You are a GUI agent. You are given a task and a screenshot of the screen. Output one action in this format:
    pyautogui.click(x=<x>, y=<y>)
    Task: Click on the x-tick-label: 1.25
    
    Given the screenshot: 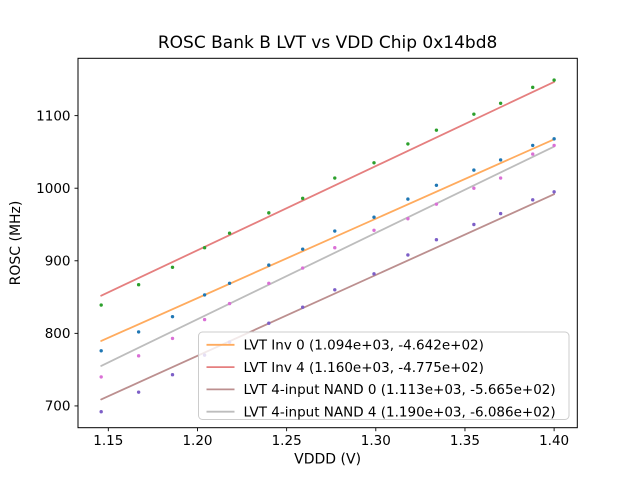 What is the action you would take?
    pyautogui.click(x=287, y=441)
    